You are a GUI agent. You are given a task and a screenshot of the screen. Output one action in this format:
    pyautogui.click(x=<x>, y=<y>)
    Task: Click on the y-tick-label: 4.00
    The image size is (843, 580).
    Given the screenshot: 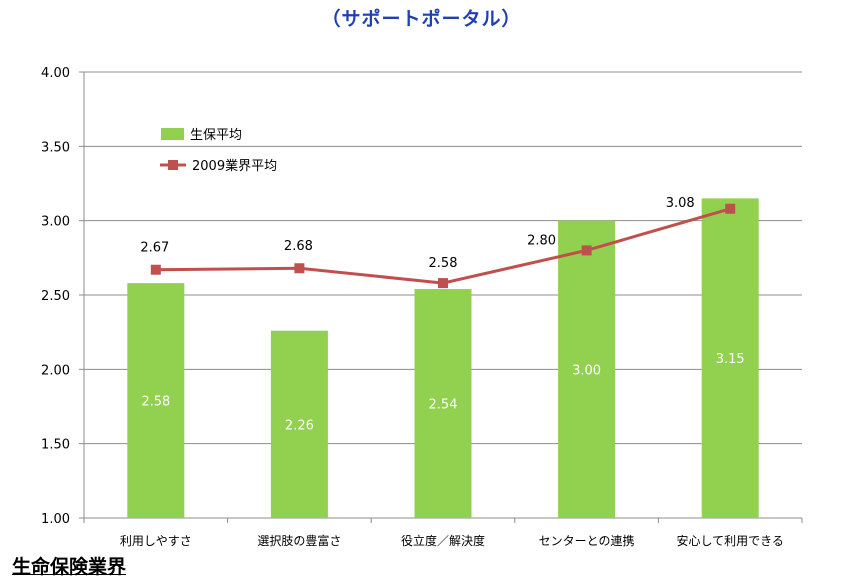 What is the action you would take?
    pyautogui.click(x=55, y=73)
    